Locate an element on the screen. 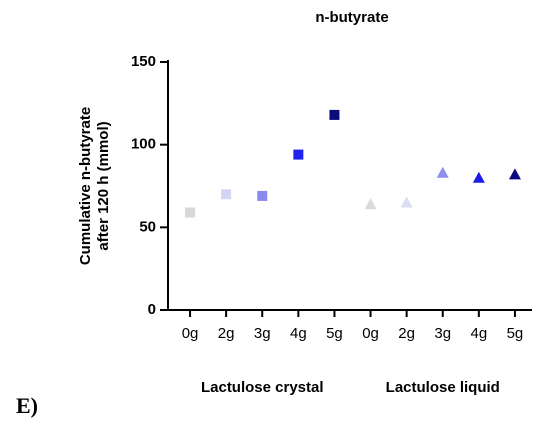  panel-label: E) is located at coordinates (27, 405).